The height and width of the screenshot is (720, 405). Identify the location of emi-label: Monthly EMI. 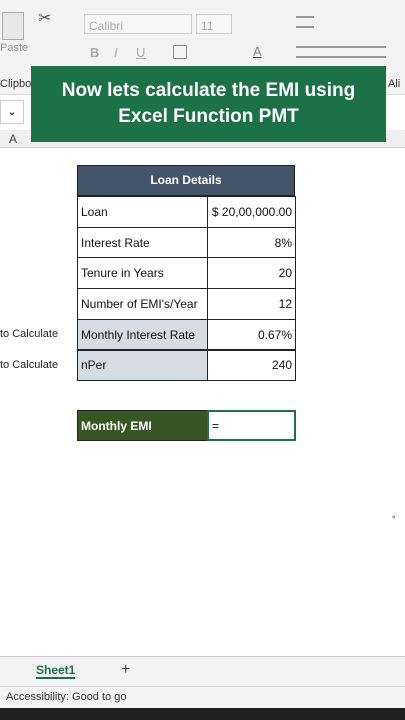
(142, 425).